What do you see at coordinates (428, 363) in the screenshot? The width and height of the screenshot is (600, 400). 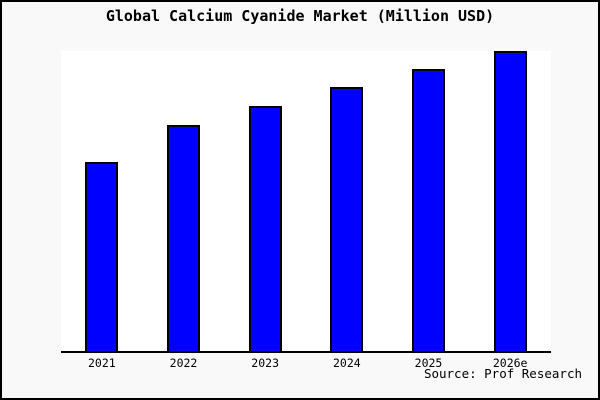 I see `x-tick-label-2025: 2025` at bounding box center [428, 363].